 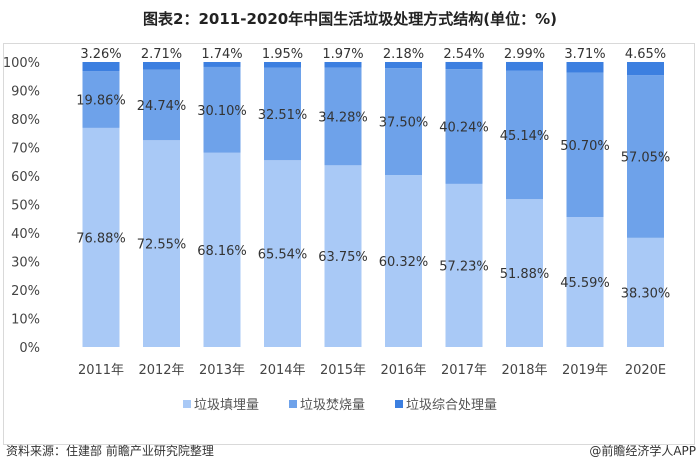 What do you see at coordinates (21, 63) in the screenshot?
I see `y-tick-label: 100%` at bounding box center [21, 63].